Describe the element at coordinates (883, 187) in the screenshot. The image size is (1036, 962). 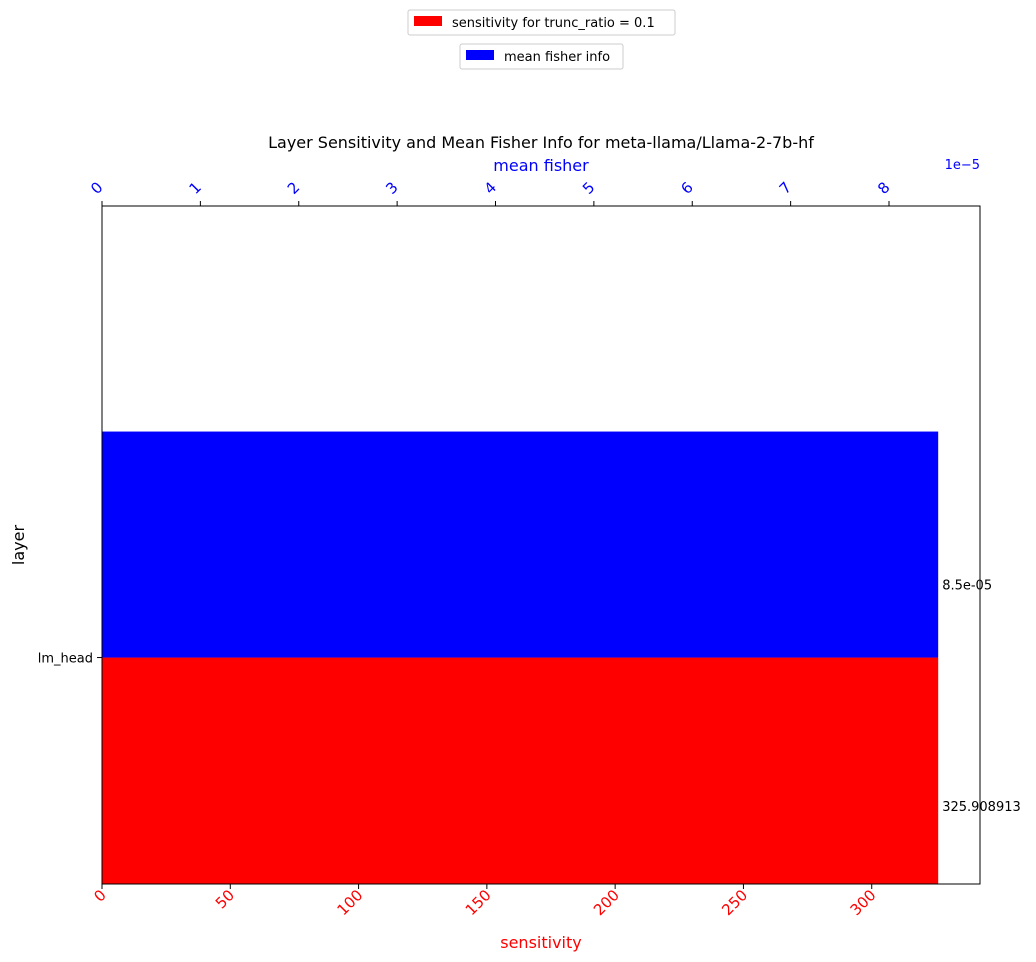
I see `top-tick-label: 8` at that location.